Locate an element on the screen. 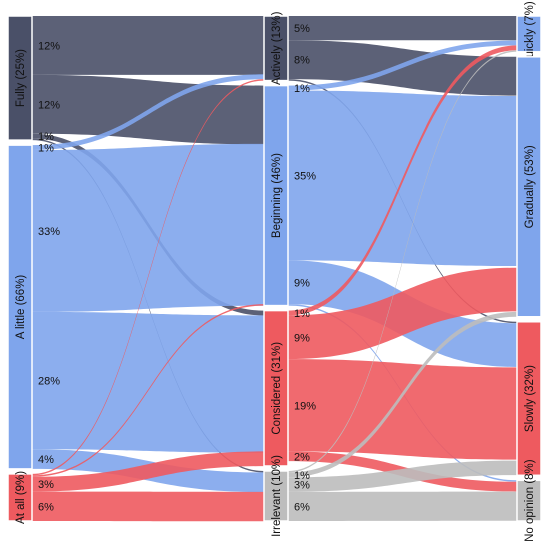  flow-label-alittle-beginning: 33% is located at coordinates (49, 232).